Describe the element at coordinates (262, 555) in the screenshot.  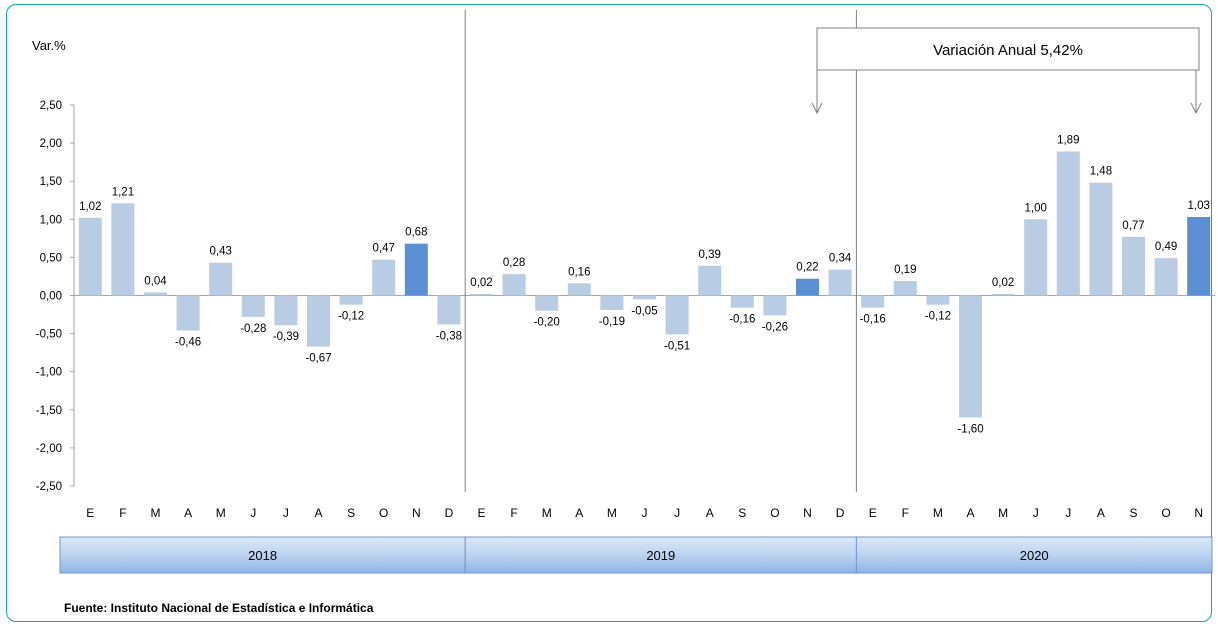
I see `year-label: 2018` at that location.